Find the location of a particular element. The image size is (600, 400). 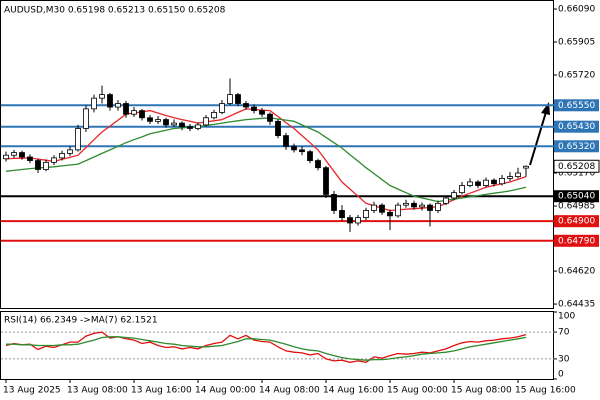

y-tick-label: 0.64985 is located at coordinates (576, 207).